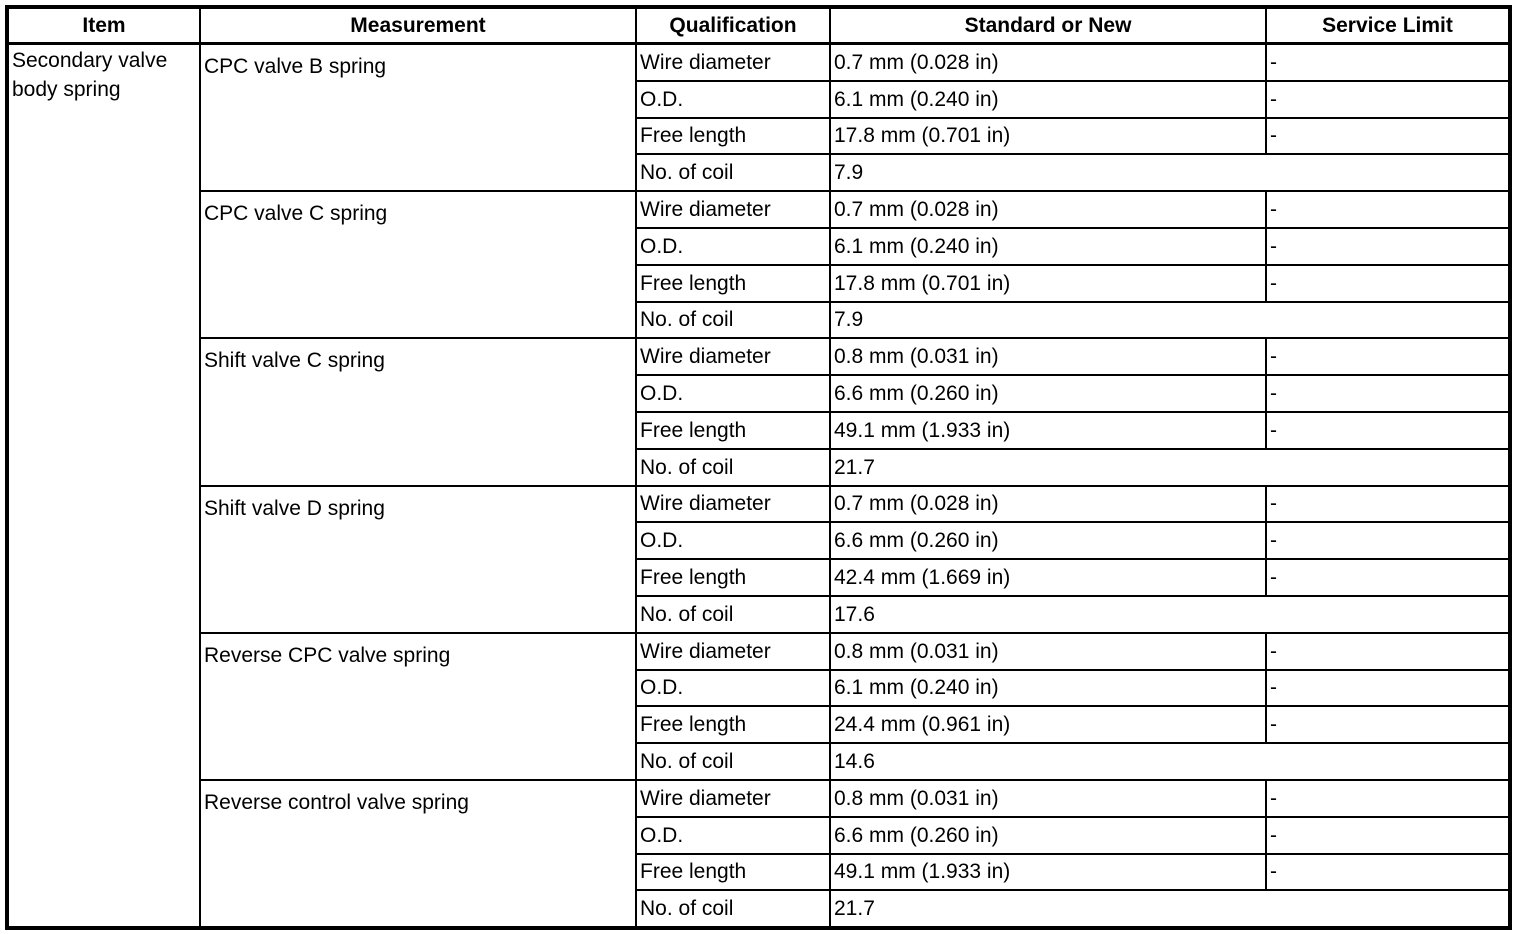 Image resolution: width=1520 pixels, height=934 pixels. I want to click on measurement-cell: Shift valve C spring, so click(418, 412).